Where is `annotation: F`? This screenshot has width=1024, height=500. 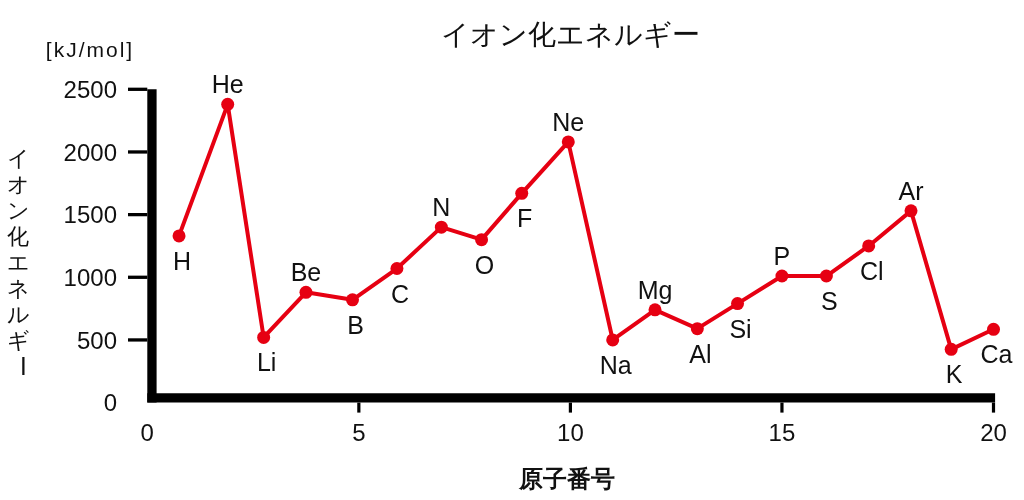 annotation: F is located at coordinates (525, 218).